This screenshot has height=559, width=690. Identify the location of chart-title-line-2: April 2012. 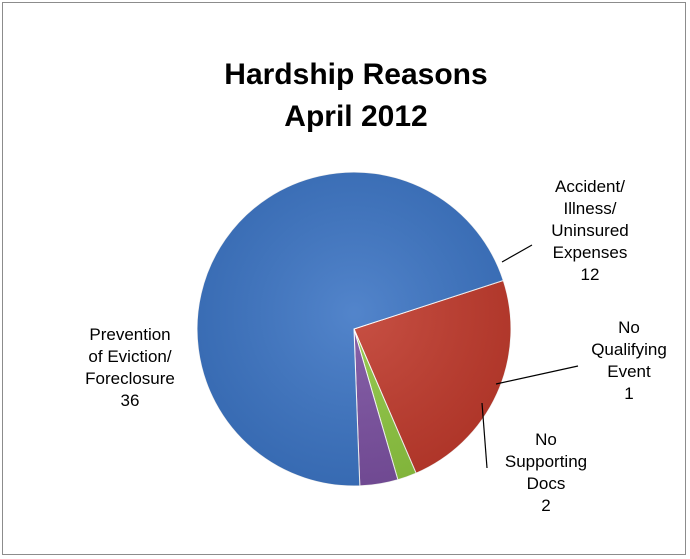
(355, 116).